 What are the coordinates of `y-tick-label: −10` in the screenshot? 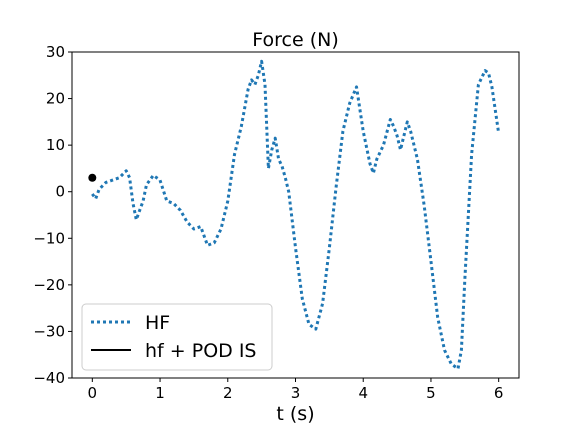 It's located at (49, 238).